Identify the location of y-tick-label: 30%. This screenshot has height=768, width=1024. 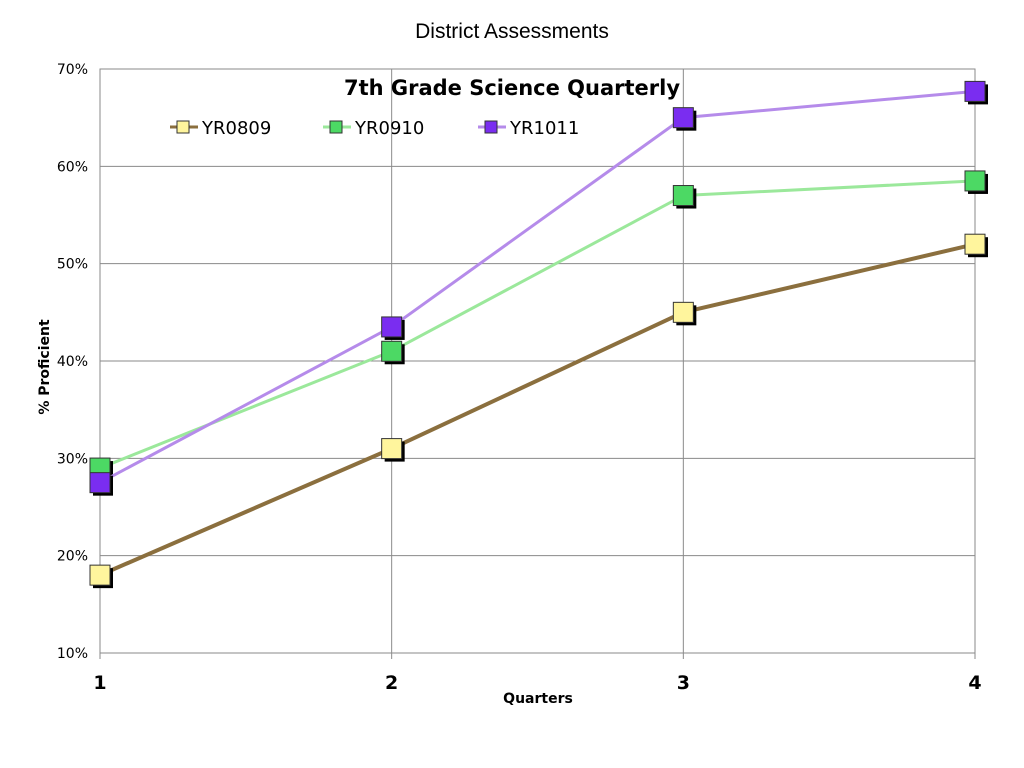
(72, 459).